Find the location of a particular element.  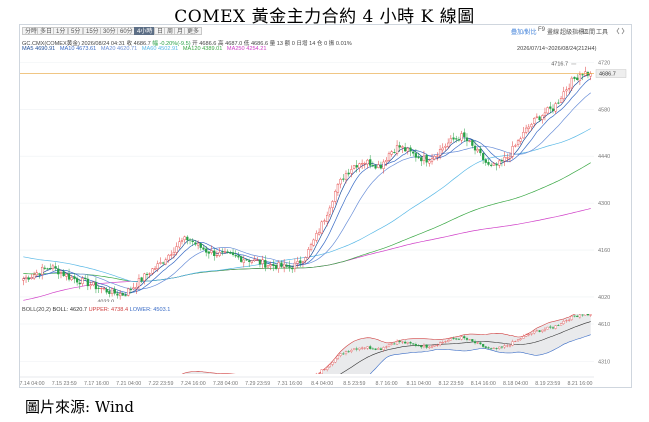

boll-value-label: BOLL: 4620.7 is located at coordinates (70, 310).